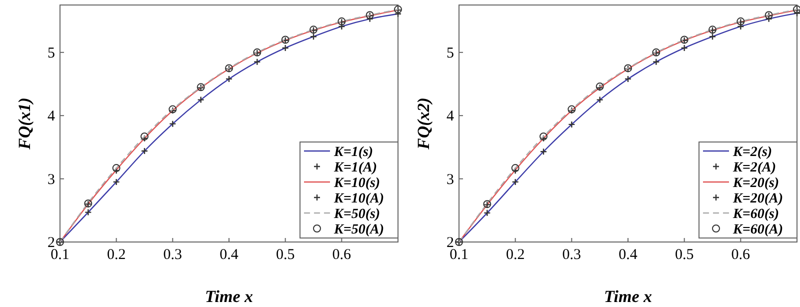 Image resolution: width=800 pixels, height=307 pixels. What do you see at coordinates (423, 124) in the screenshot?
I see `y-axis-title: FQ(x2)` at bounding box center [423, 124].